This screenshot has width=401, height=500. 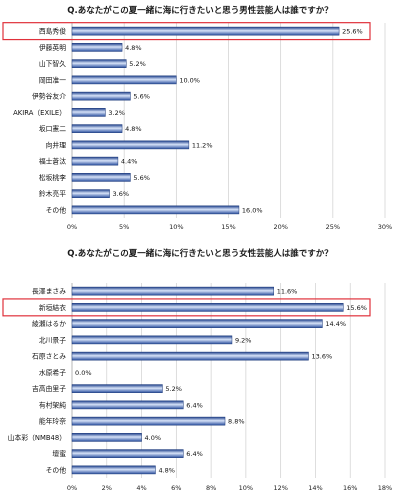 What do you see at coordinates (246, 488) in the screenshot?
I see `female-tick-label: 10%` at bounding box center [246, 488].